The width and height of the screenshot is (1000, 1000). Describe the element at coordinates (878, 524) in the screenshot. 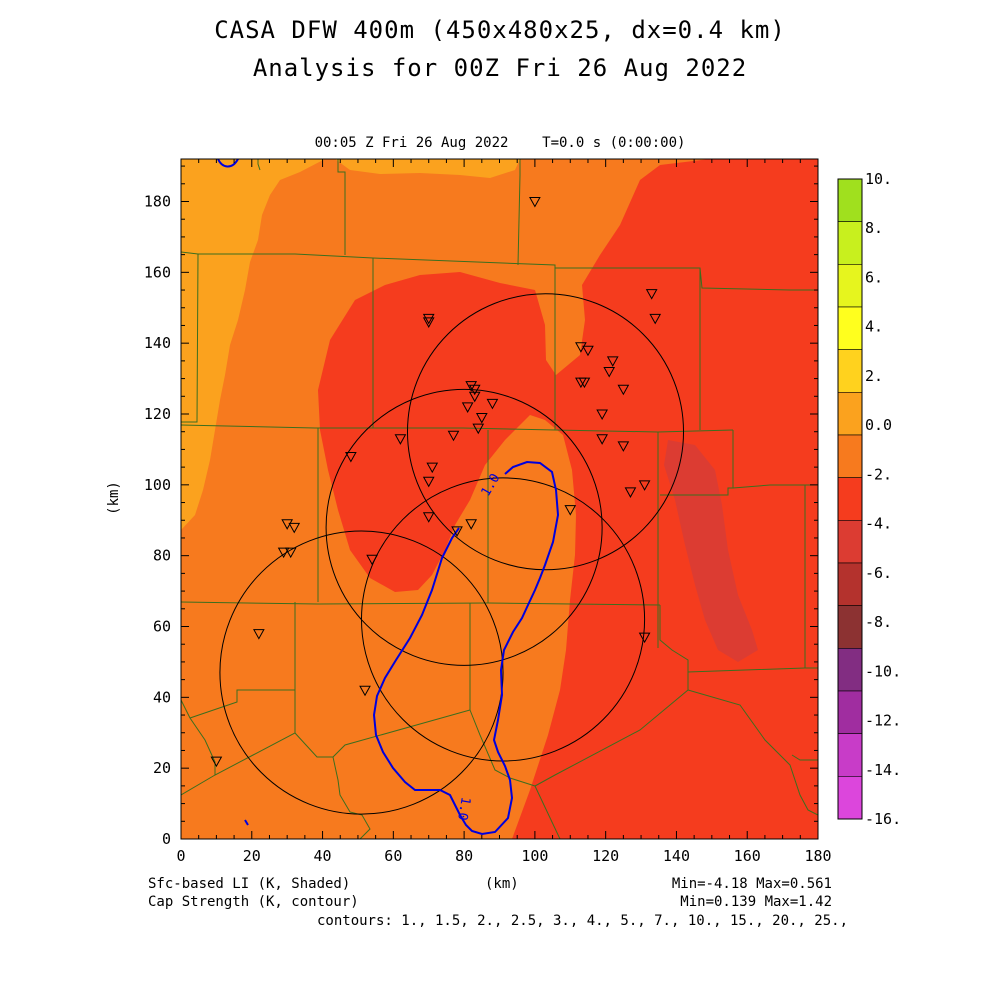

I see `colorbar-label: -4.` at that location.